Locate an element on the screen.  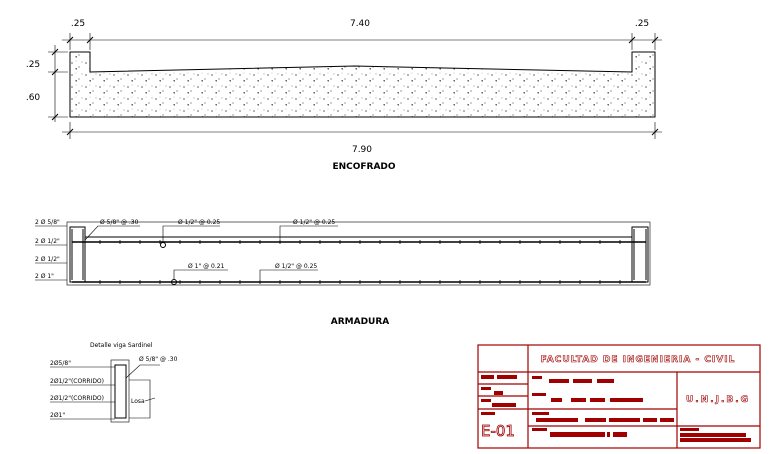
rebar-label: 2 Ø 1" is located at coordinates (44, 276).